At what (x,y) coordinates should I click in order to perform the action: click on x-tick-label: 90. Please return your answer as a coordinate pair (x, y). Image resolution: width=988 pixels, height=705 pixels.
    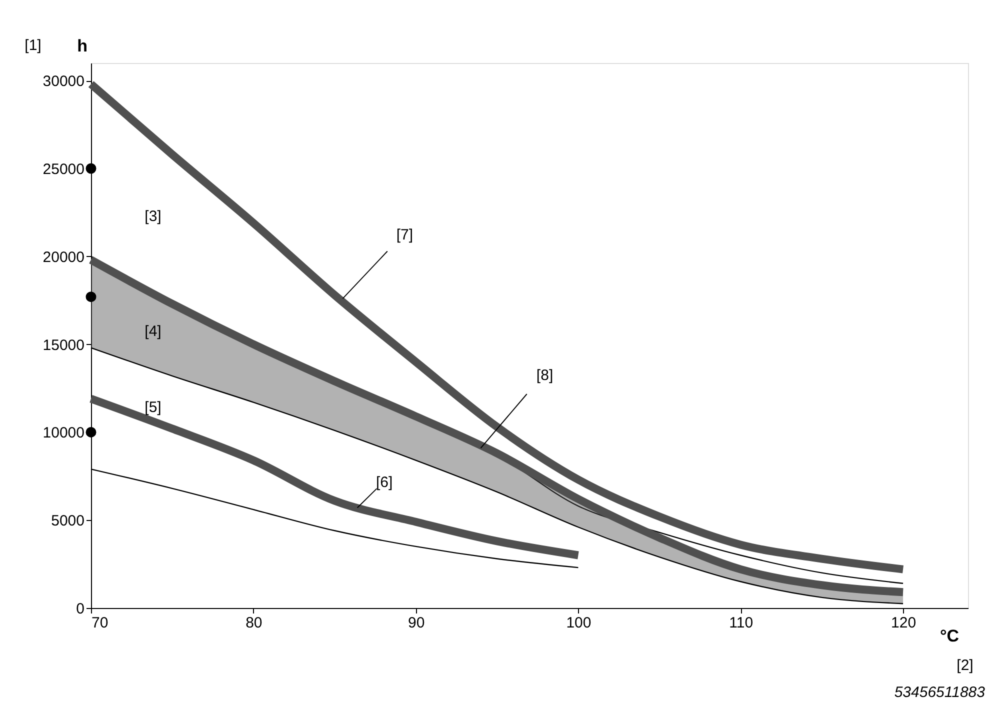
    Looking at the image, I should click on (416, 623).